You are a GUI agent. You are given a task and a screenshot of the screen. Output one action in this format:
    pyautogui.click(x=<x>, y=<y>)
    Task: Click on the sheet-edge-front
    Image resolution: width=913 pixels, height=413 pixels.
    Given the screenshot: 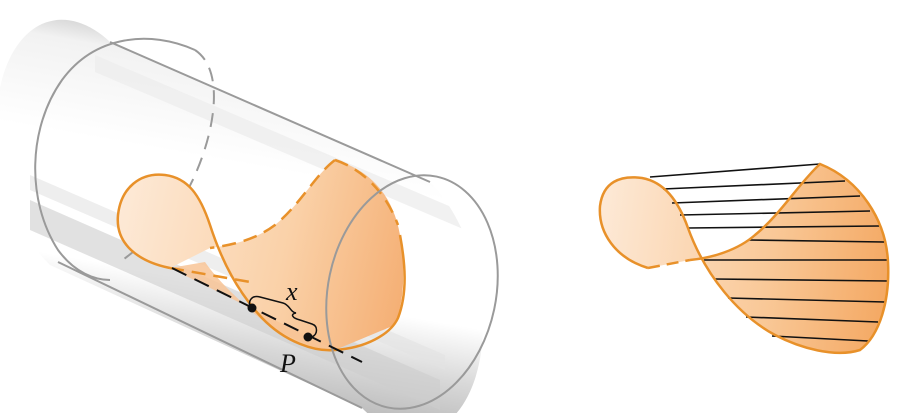 What is the action you would take?
    pyautogui.click(x=261, y=262)
    